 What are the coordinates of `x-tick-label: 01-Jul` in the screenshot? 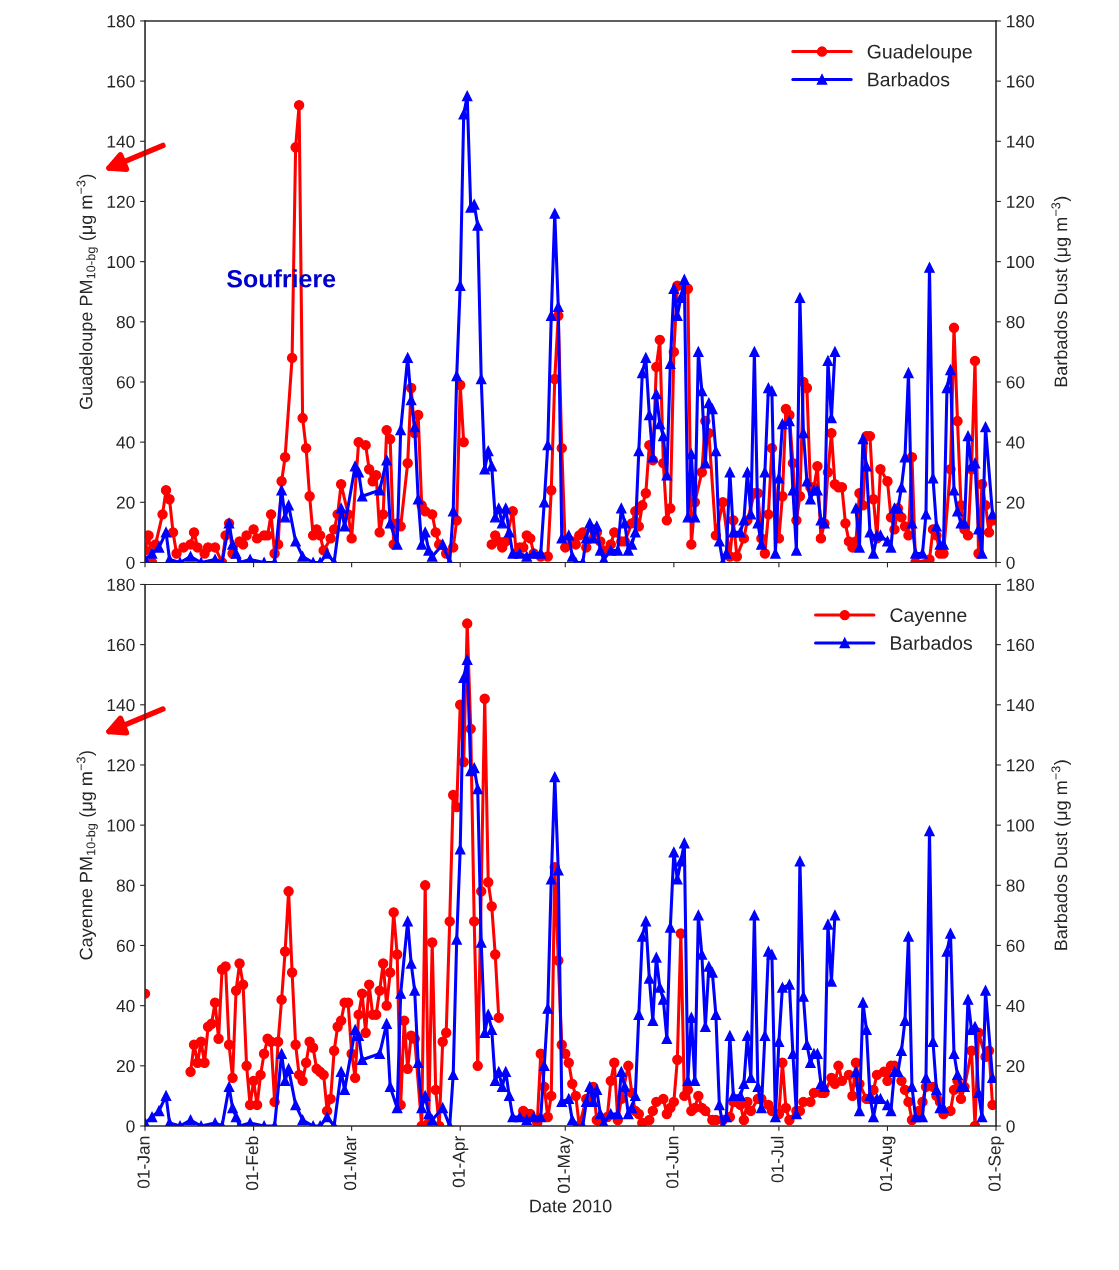 It's located at (777, 1159).